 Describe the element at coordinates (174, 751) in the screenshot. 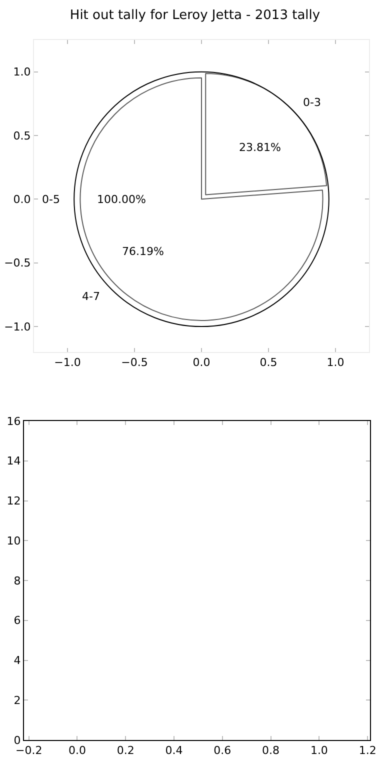

I see `x-tick-label: 0.4` at that location.